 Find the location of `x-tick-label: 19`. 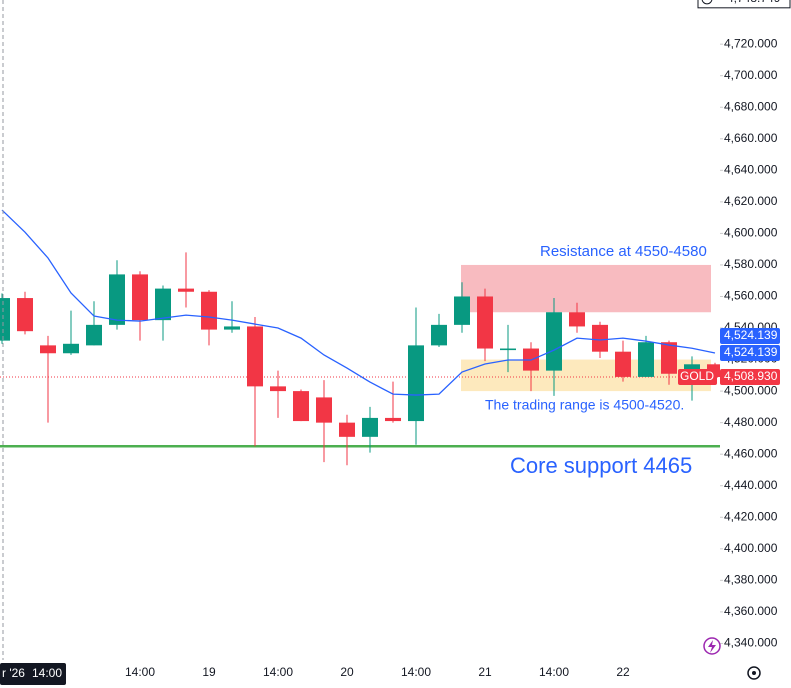

x-tick-label: 19 is located at coordinates (209, 672).